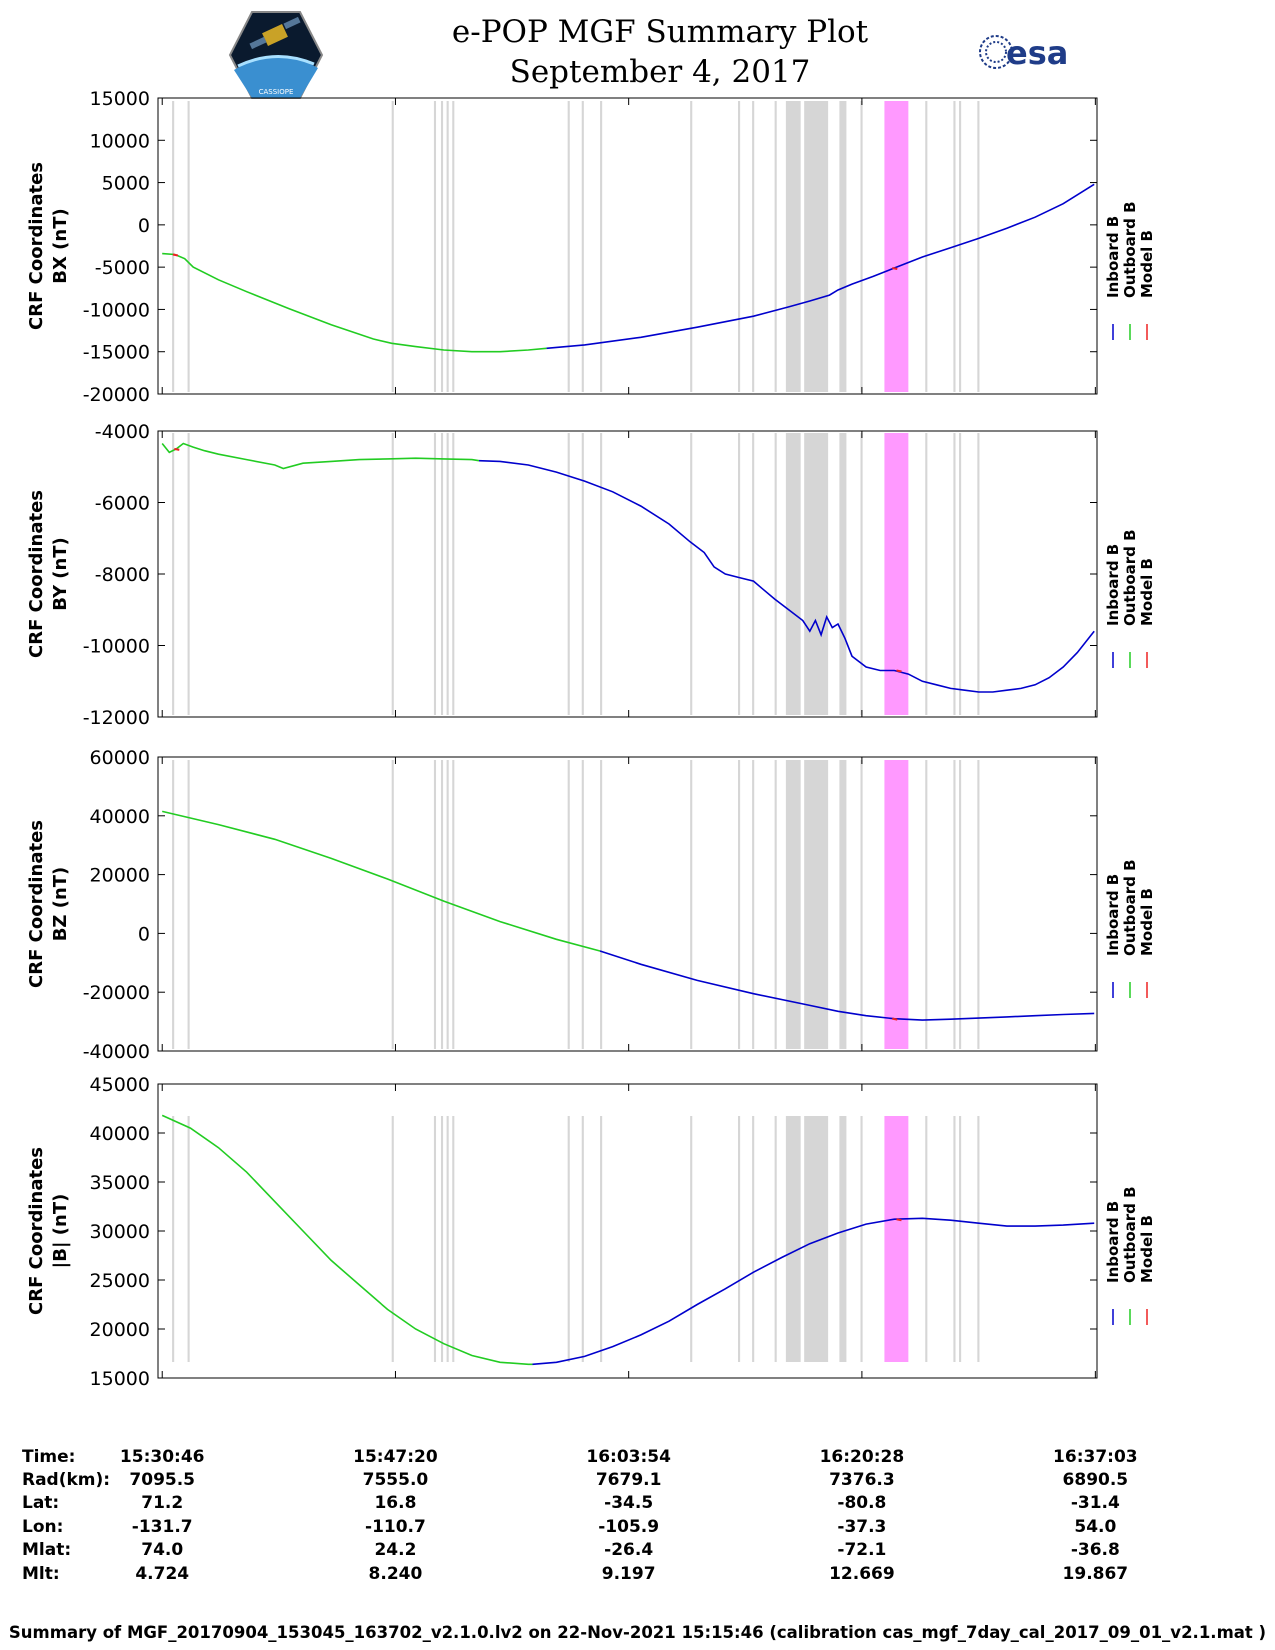 The height and width of the screenshot is (1650, 1275). Describe the element at coordinates (120, 758) in the screenshot. I see `y-tick-label: 60000` at that location.